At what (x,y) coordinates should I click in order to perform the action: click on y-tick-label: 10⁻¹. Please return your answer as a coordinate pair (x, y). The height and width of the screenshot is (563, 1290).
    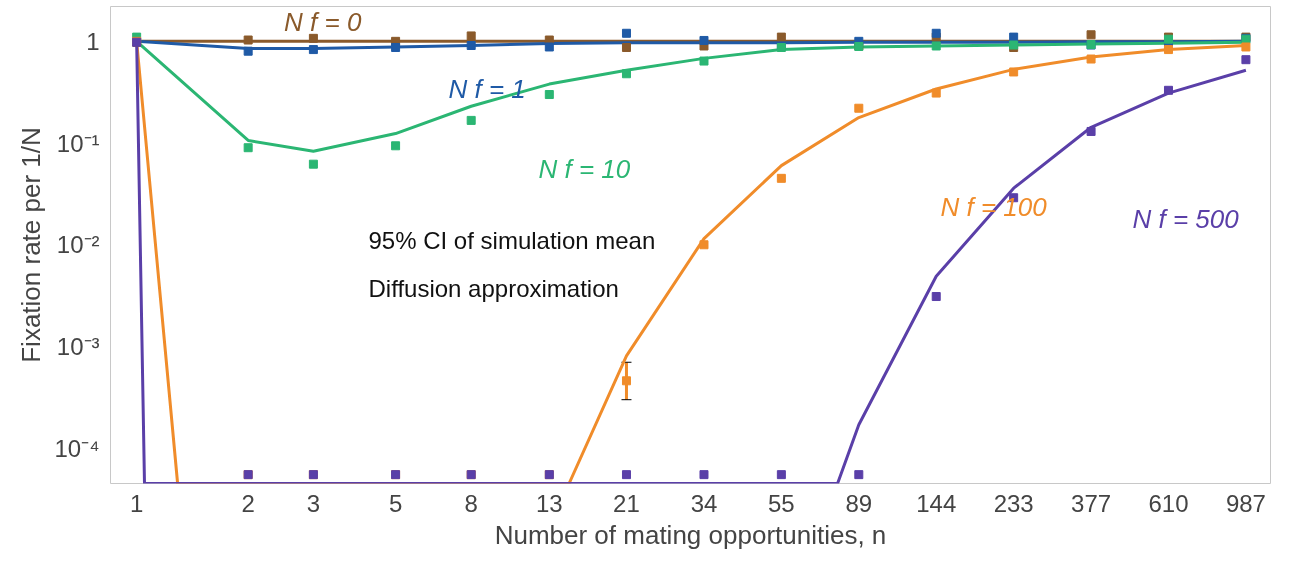
    Looking at the image, I should click on (78, 143).